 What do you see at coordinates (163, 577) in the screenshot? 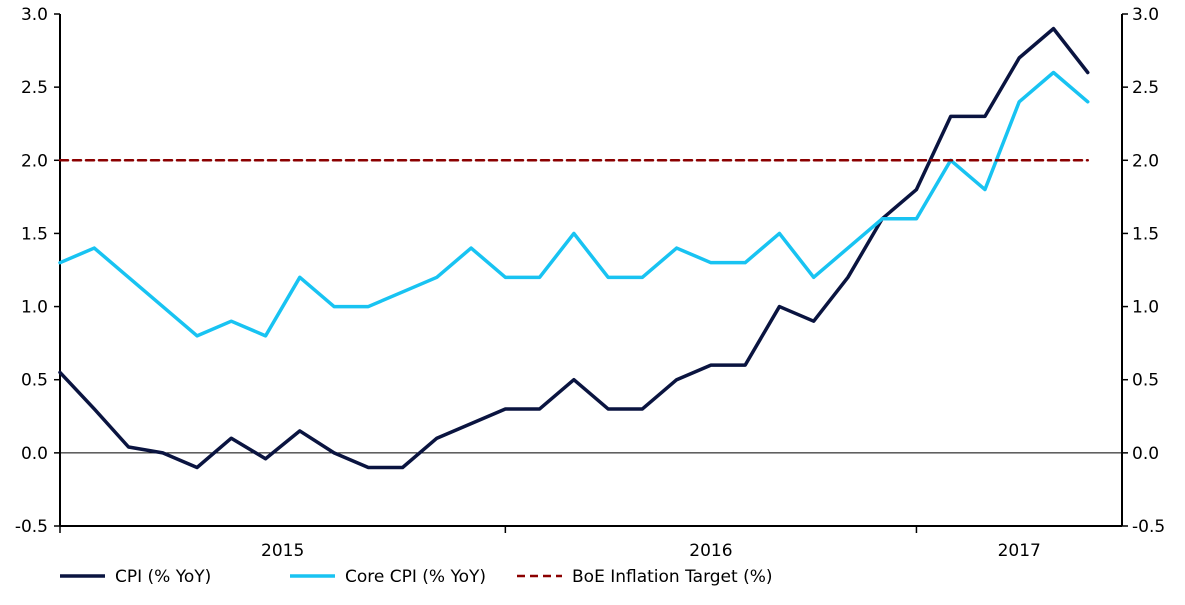
I see `legend-label: CPI (% YoY)` at bounding box center [163, 577].